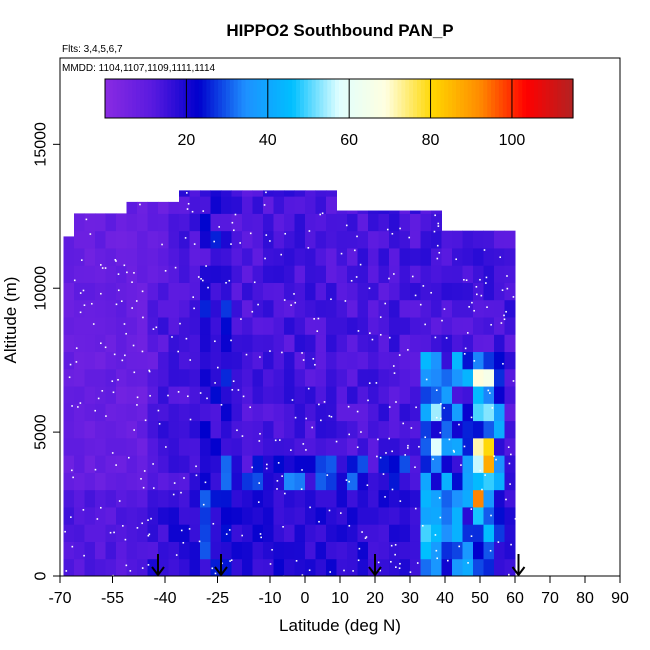 This screenshot has height=650, width=650. What do you see at coordinates (41, 144) in the screenshot?
I see `y-tick-label: 15000` at bounding box center [41, 144].